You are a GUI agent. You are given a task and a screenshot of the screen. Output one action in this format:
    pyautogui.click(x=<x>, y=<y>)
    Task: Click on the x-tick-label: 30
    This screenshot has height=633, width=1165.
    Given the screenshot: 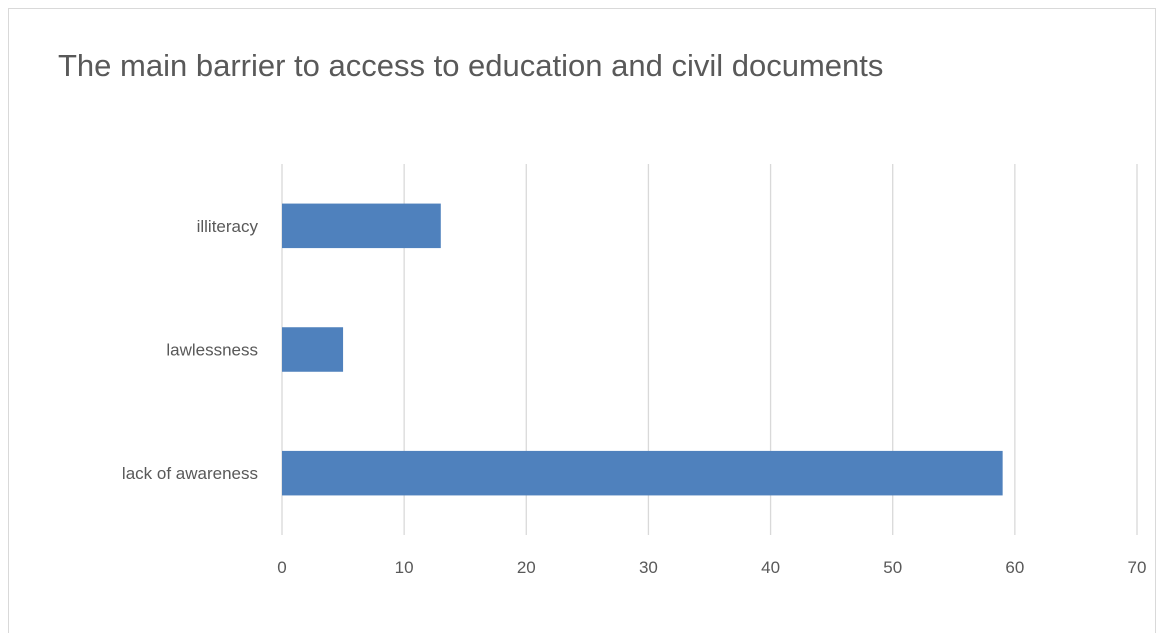 What is the action you would take?
    pyautogui.click(x=648, y=567)
    